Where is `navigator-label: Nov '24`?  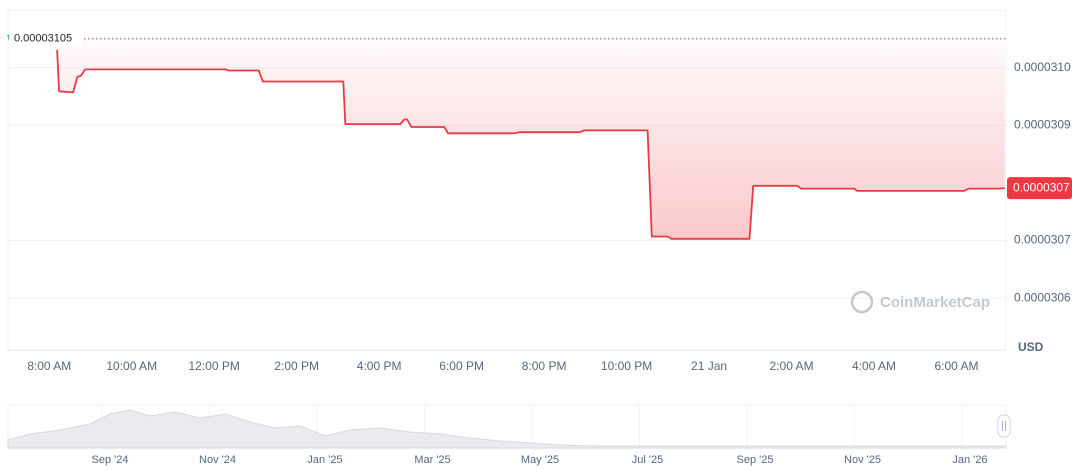 navigator-label: Nov '24 is located at coordinates (217, 460).